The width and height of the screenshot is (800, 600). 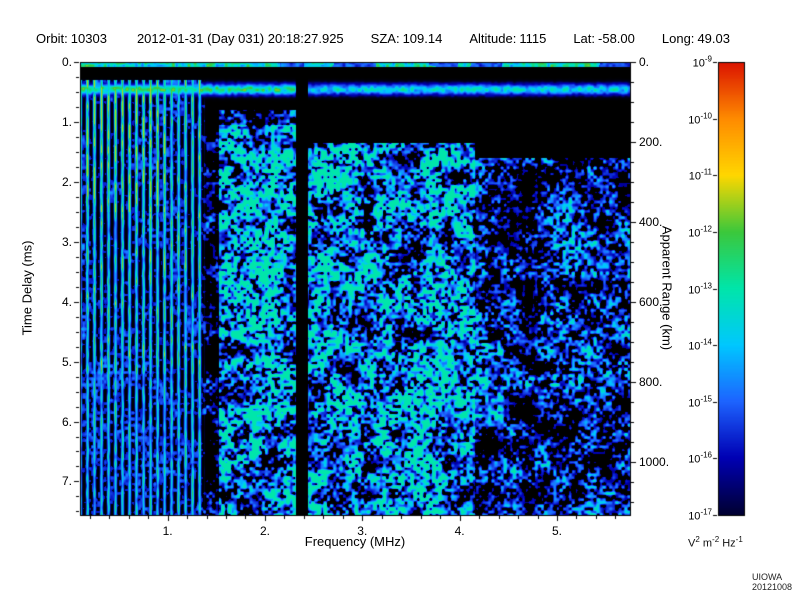 I want to click on y-tick-label: 1., so click(x=66, y=121).